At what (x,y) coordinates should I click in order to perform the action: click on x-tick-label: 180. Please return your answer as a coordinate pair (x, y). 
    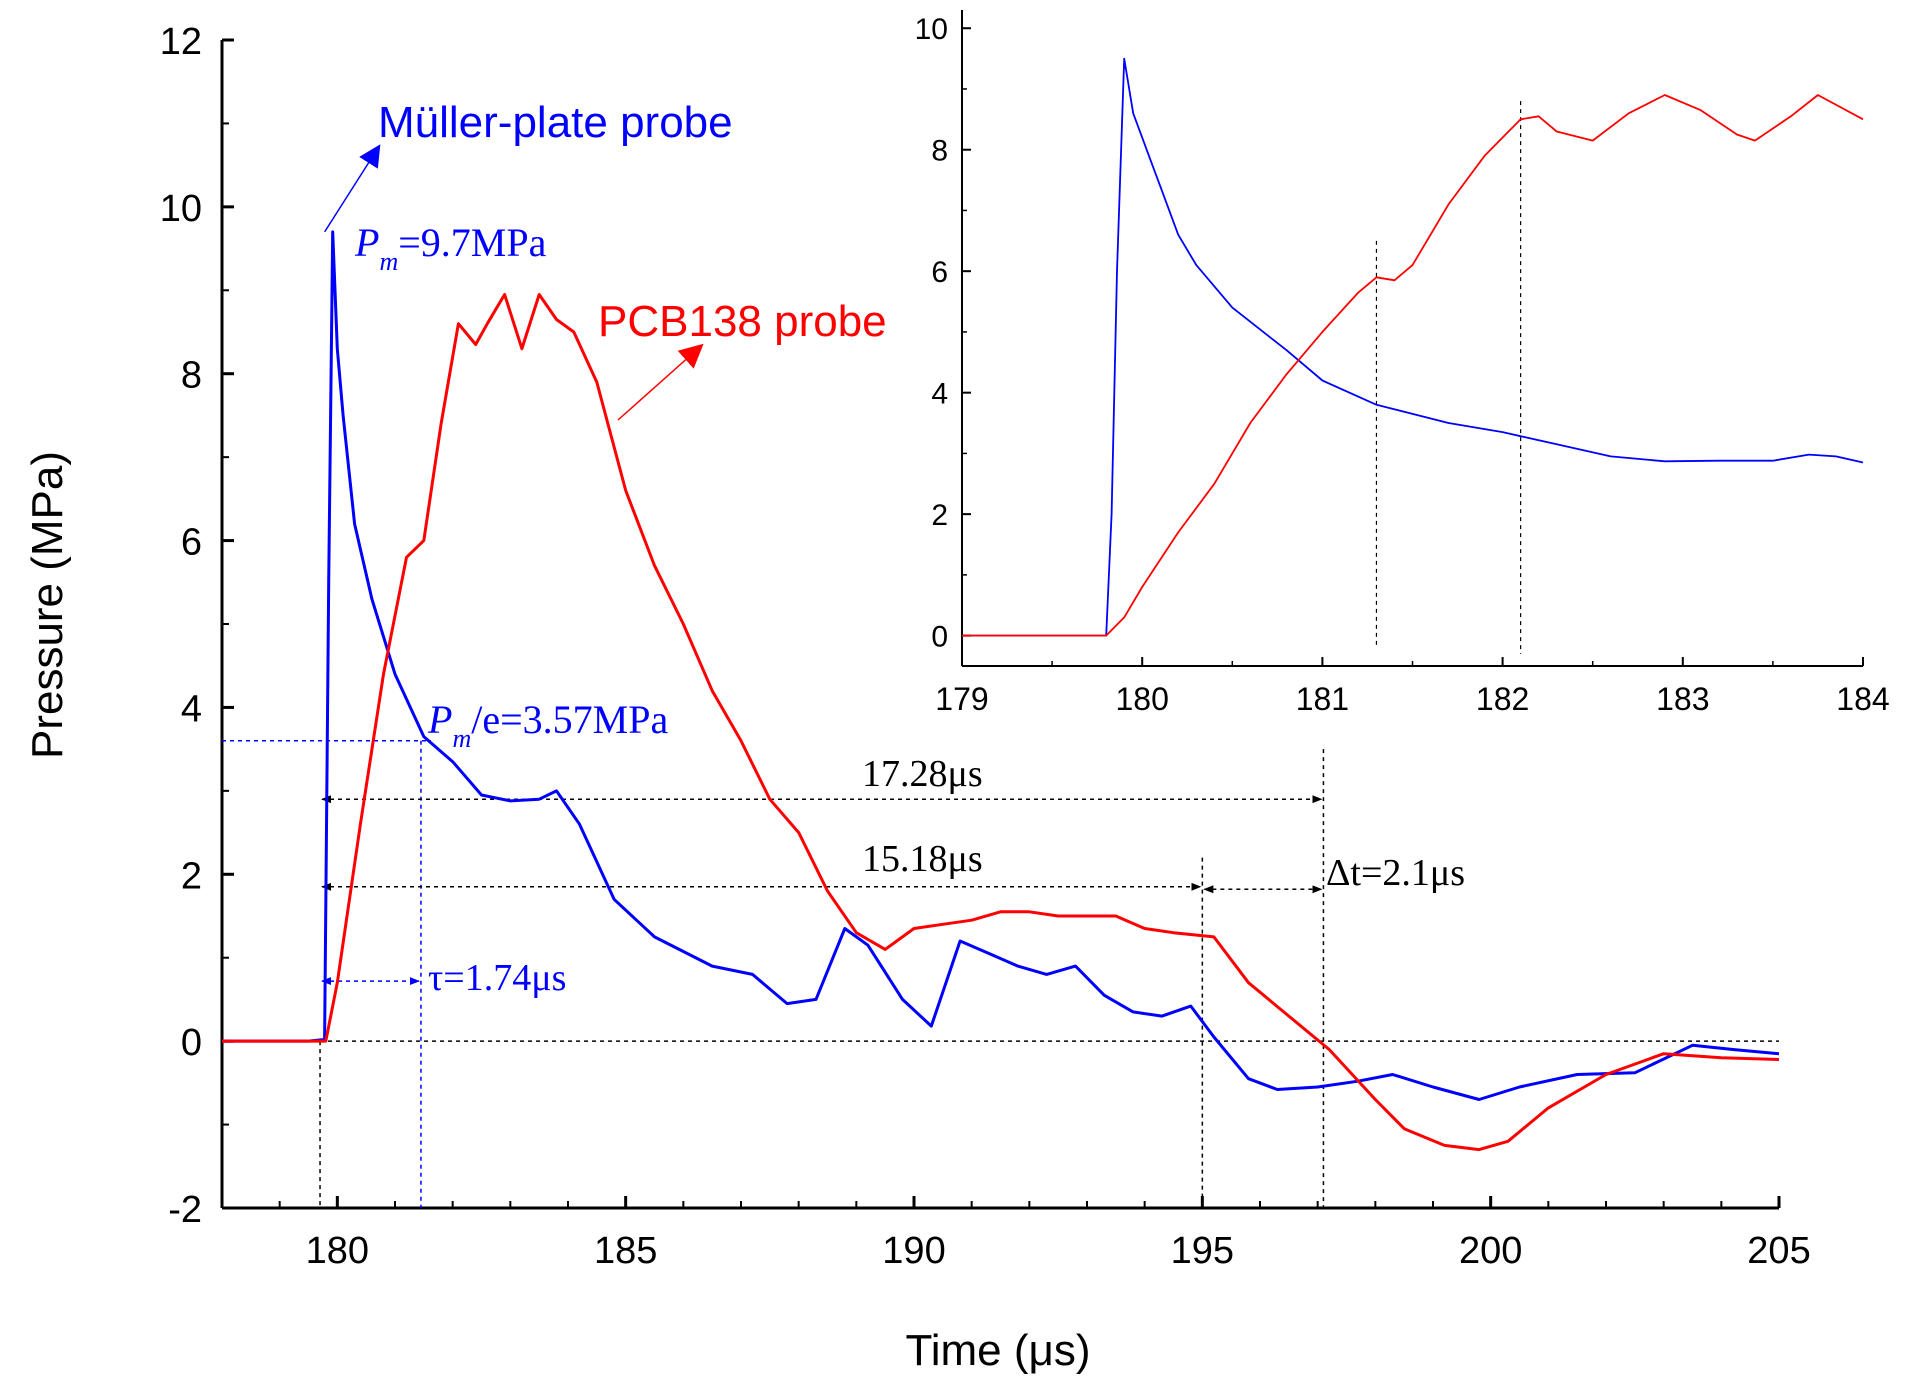
    Looking at the image, I should click on (337, 1251).